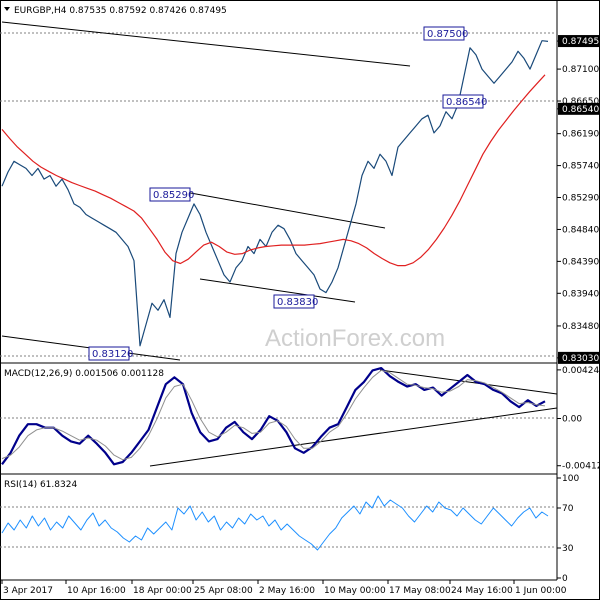 Image resolution: width=600 pixels, height=600 pixels. What do you see at coordinates (572, 420) in the screenshot?
I see `y-tick-label: 0.00` at bounding box center [572, 420].